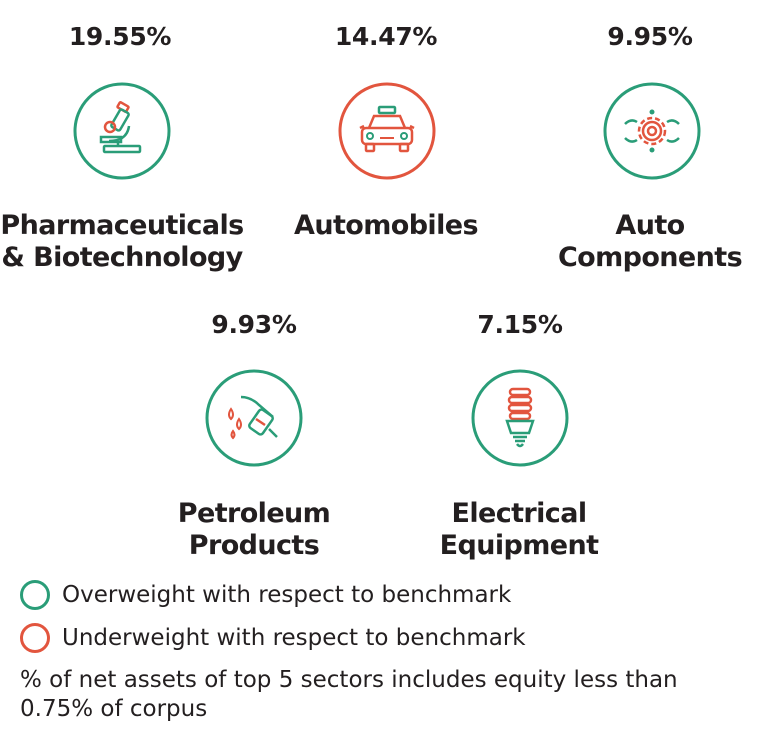 This screenshot has width=763, height=741. Describe the element at coordinates (254, 418) in the screenshot. I see `fuel-nozzle-icon` at that location.